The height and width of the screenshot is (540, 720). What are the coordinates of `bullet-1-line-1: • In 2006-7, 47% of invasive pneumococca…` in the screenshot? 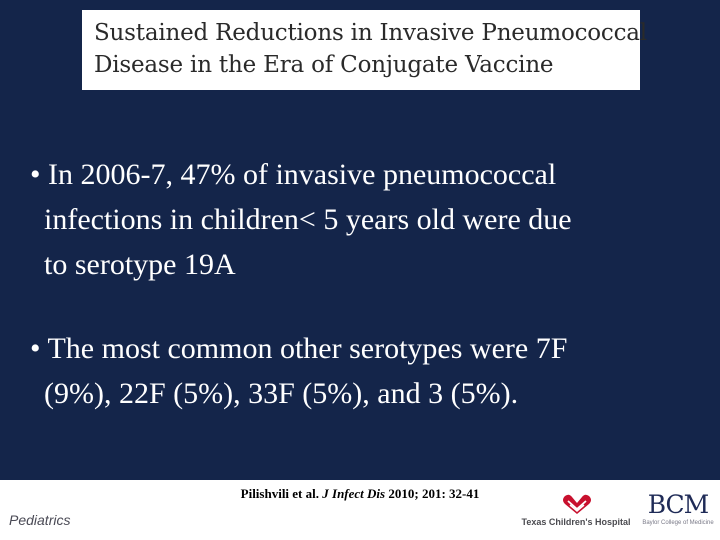 It's located at (301, 174).